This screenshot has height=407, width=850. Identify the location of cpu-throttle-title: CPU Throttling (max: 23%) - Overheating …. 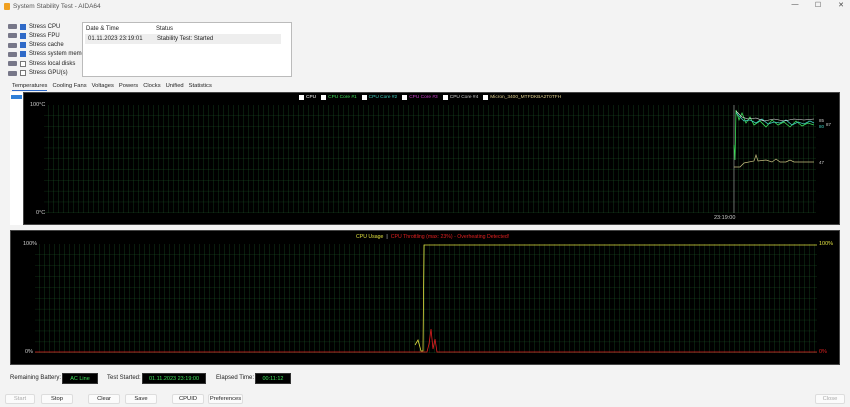
(450, 237).